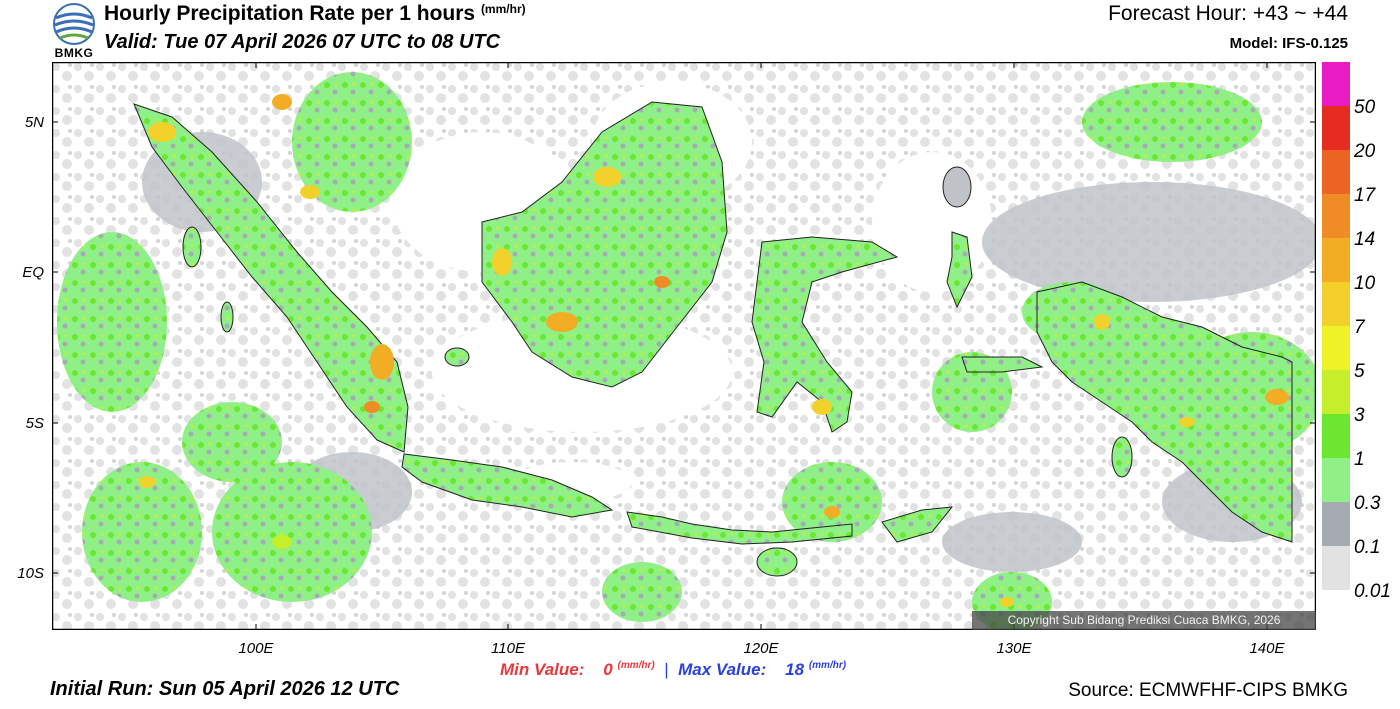 The image size is (1400, 709). I want to click on colorbar-label: 5, so click(1359, 371).